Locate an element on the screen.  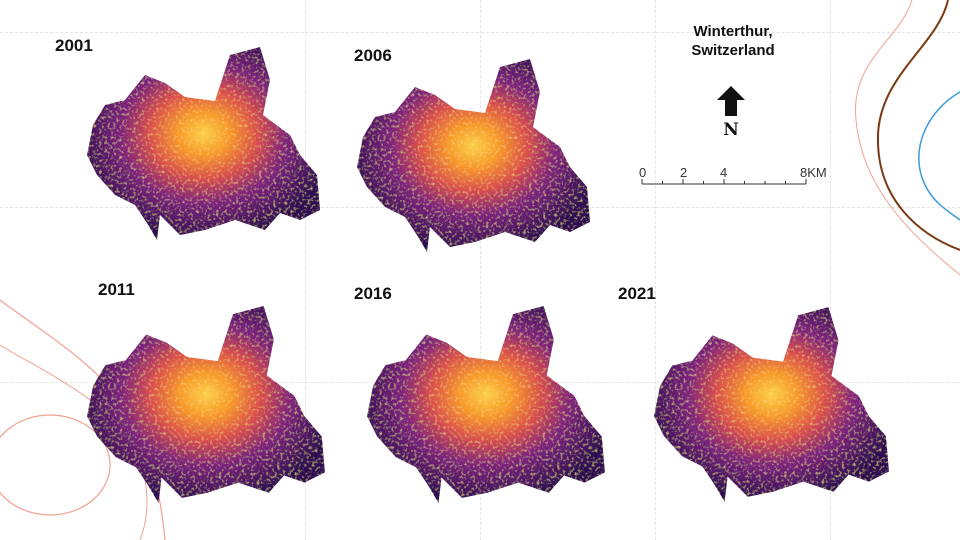
scale-label-0: 0 is located at coordinates (643, 172).